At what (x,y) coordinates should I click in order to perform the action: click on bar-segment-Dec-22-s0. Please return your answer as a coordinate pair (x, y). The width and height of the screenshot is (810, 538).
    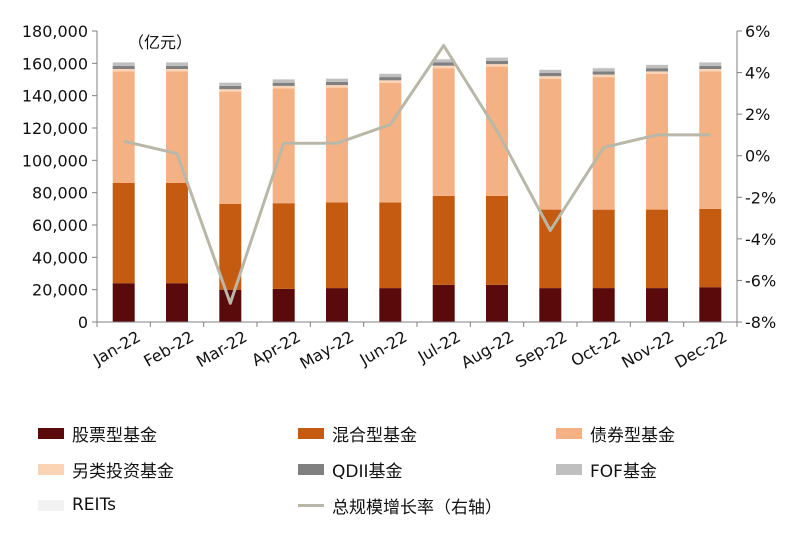
    Looking at the image, I should click on (710, 304).